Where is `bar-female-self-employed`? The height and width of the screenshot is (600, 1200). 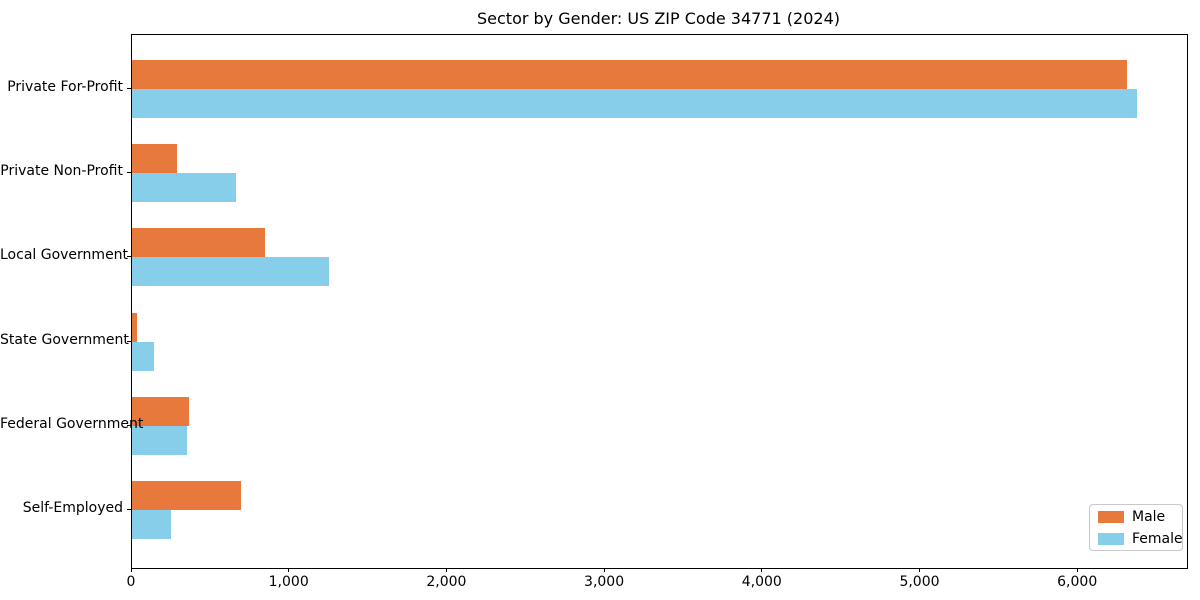
bar-female-self-employed is located at coordinates (152, 524).